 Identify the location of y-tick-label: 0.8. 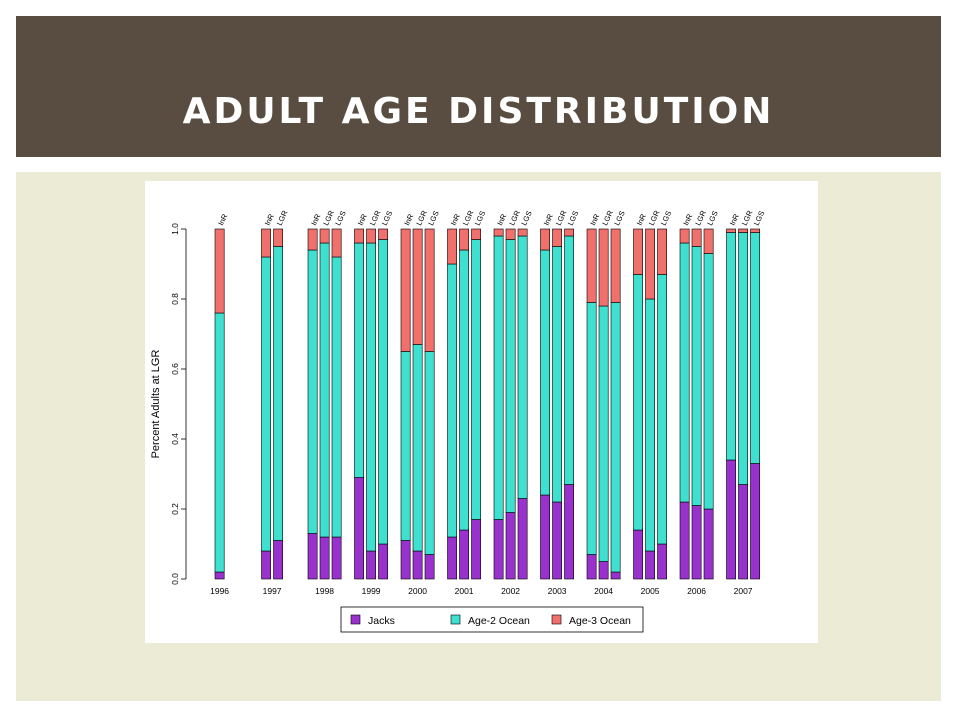
(175, 299).